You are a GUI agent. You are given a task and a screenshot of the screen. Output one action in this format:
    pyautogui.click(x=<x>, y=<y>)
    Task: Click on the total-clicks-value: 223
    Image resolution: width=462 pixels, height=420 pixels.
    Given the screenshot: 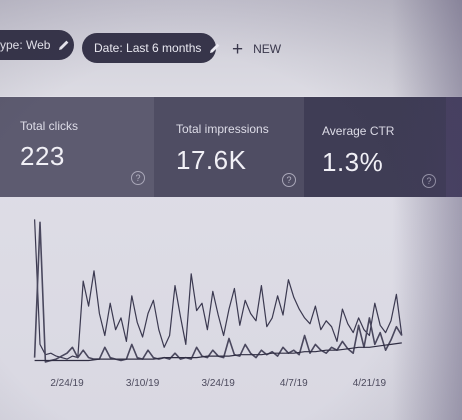 What is the action you would take?
    pyautogui.click(x=42, y=156)
    